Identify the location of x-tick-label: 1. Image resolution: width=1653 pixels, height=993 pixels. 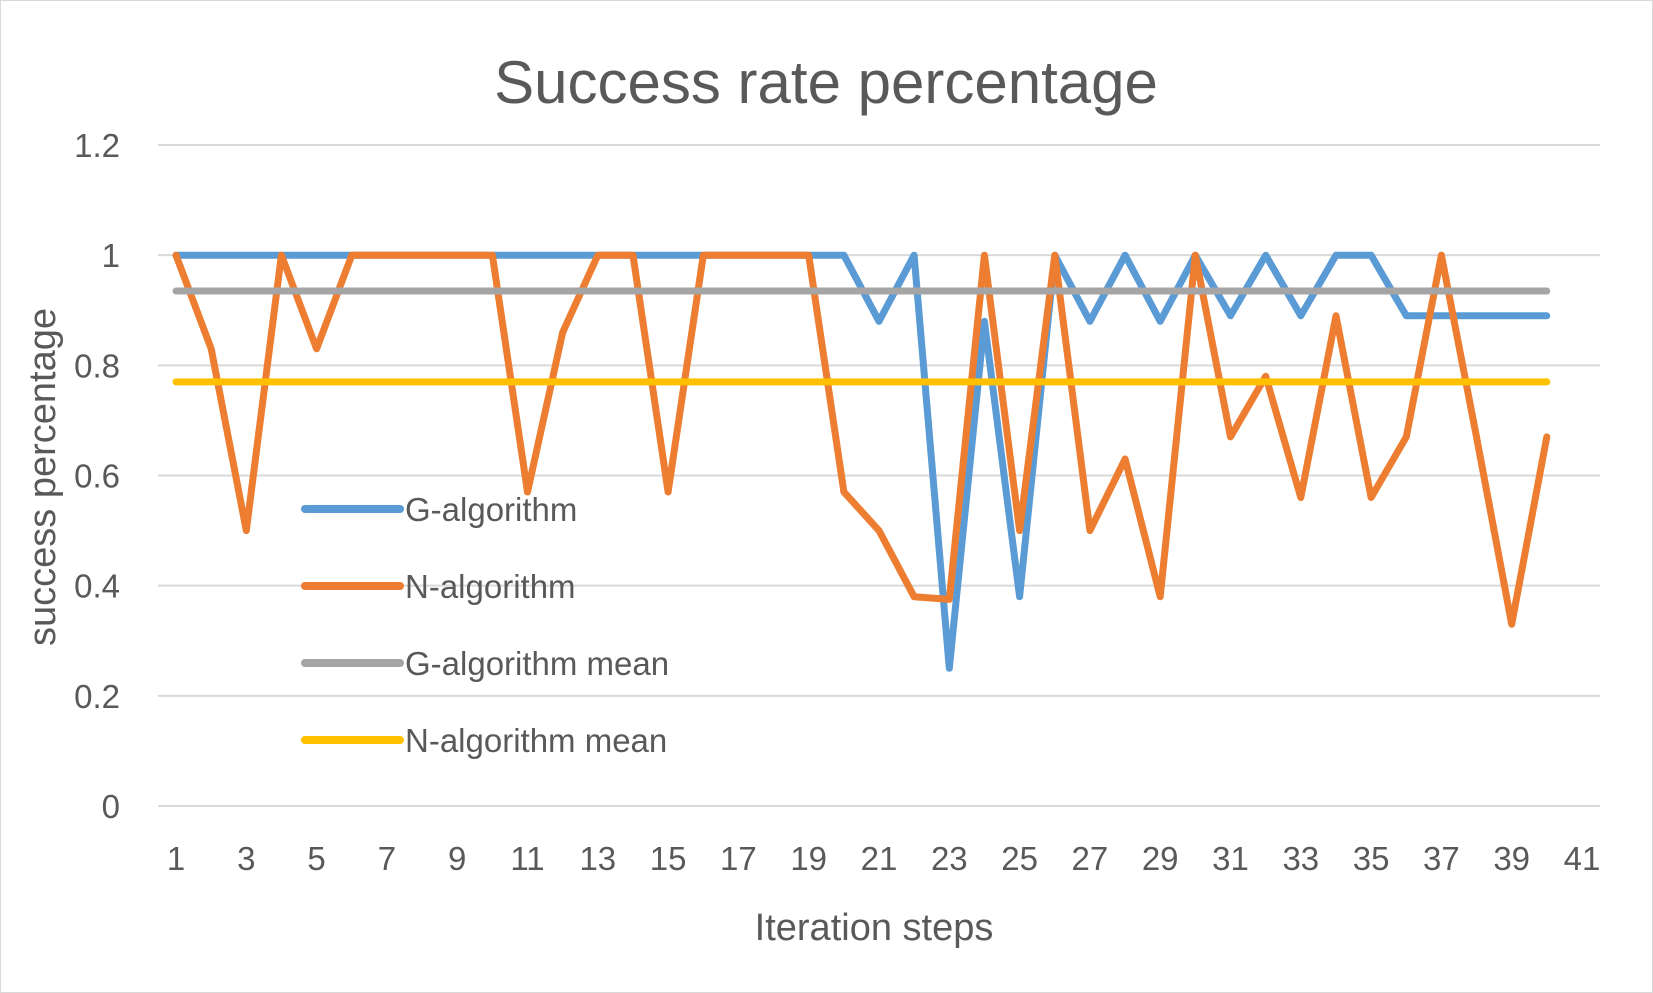
(176, 858).